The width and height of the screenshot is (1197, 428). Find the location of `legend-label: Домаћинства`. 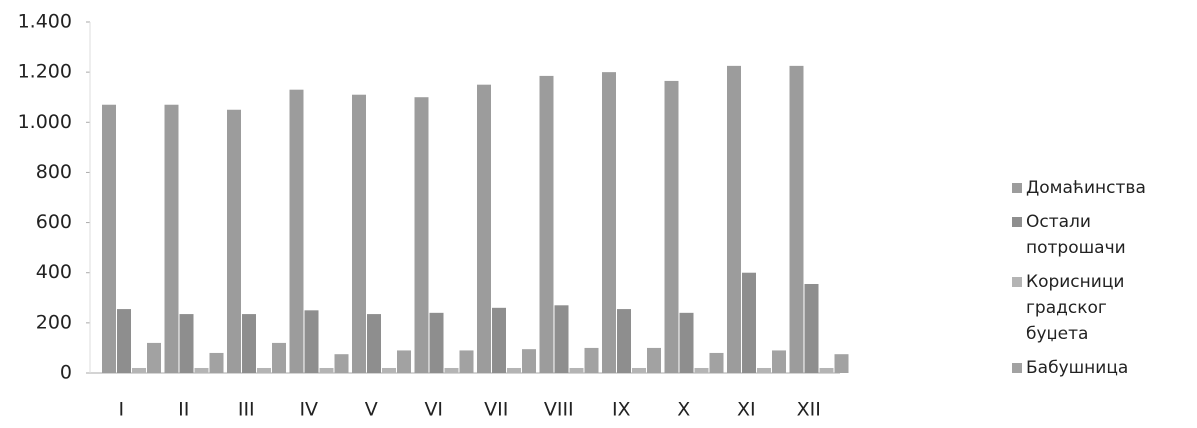

legend-label: Домаћинства is located at coordinates (1086, 188).